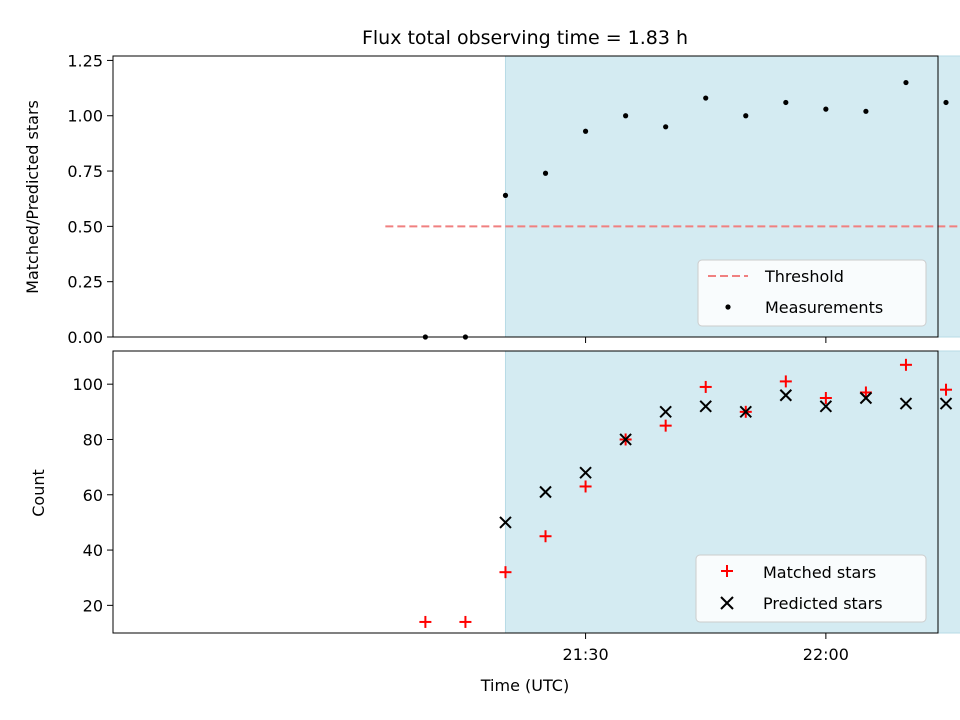 The image size is (960, 720). Describe the element at coordinates (819, 572) in the screenshot. I see `legend-matched-label: Matched stars` at that location.